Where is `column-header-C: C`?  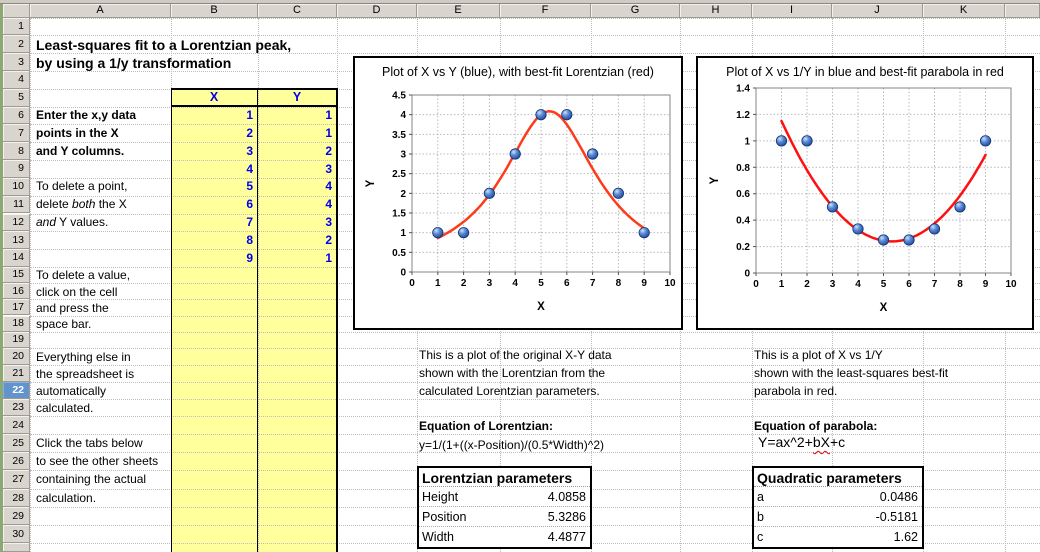 column-header-C: C is located at coordinates (297, 11).